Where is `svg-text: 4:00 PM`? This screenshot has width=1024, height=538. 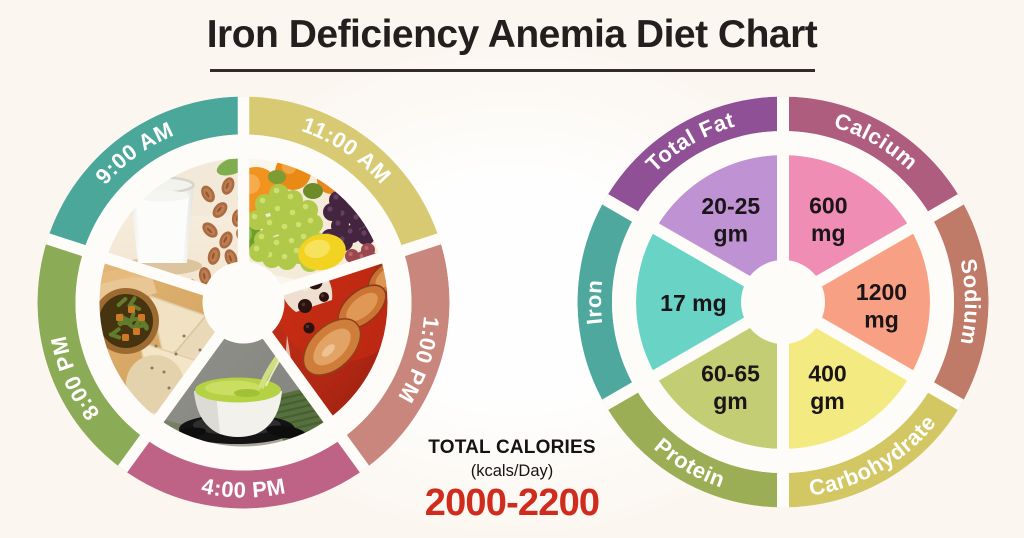 svg-text: 4:00 PM is located at coordinates (244, 487).